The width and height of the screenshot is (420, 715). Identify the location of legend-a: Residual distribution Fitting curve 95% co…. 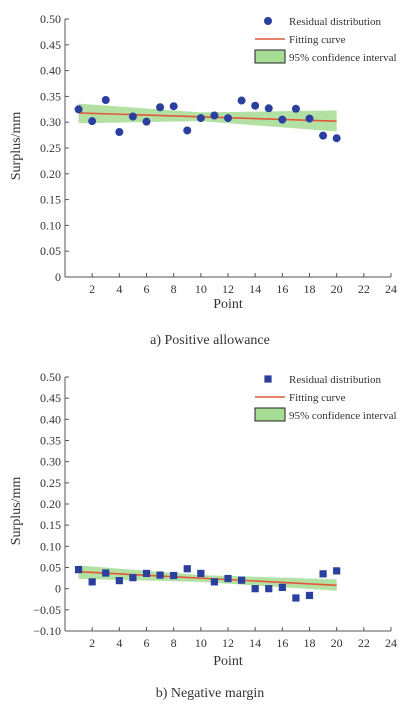
(325, 40).